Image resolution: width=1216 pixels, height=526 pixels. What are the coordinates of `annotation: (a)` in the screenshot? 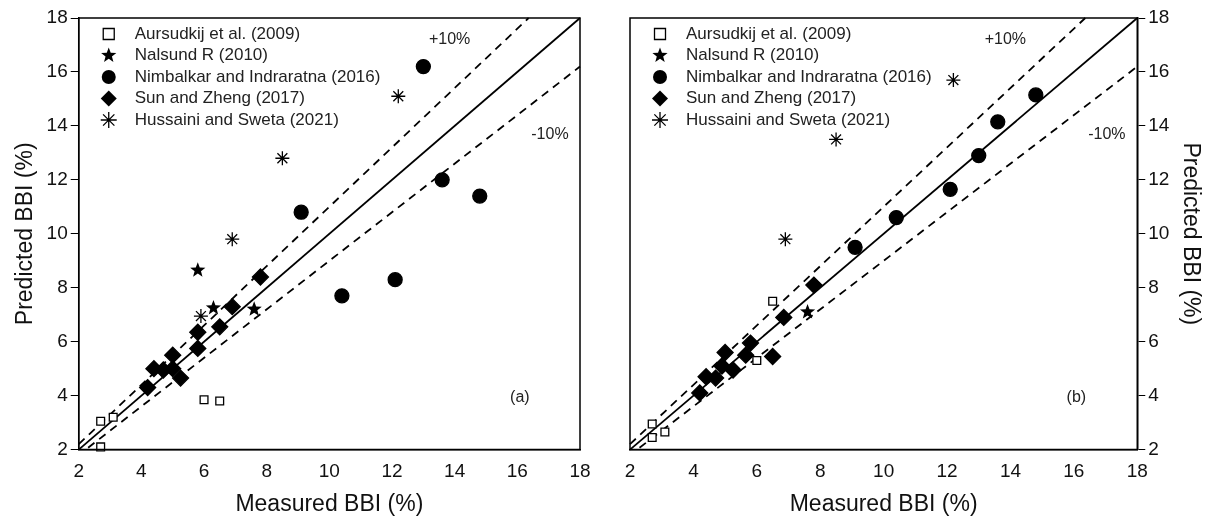 It's located at (520, 397).